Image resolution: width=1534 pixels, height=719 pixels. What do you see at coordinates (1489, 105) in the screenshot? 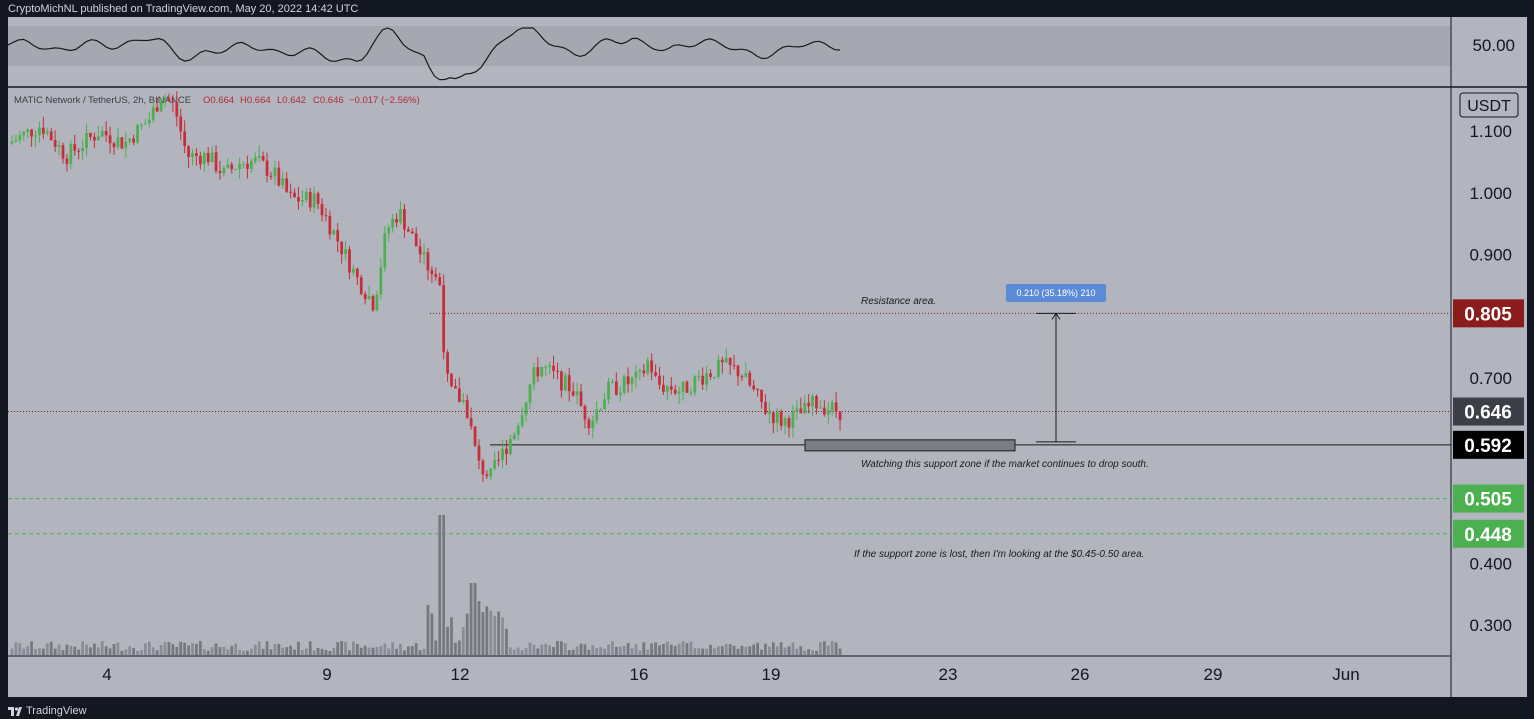
I see `currency-button` at bounding box center [1489, 105].